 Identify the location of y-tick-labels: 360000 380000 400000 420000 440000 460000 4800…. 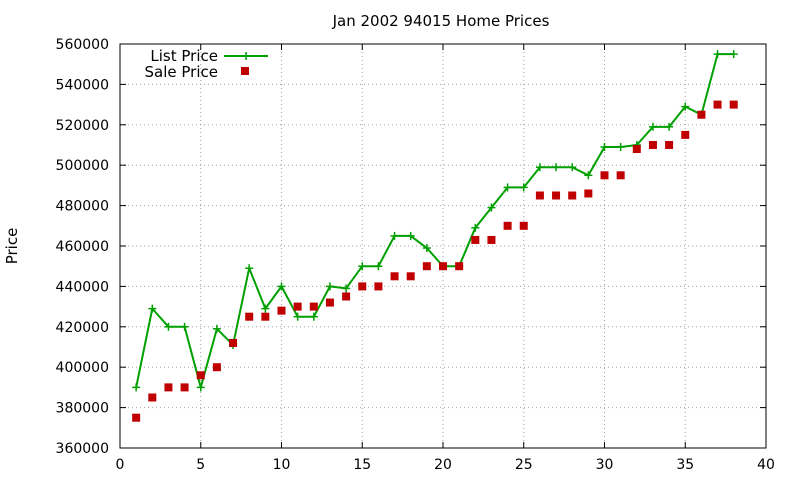
(82, 247).